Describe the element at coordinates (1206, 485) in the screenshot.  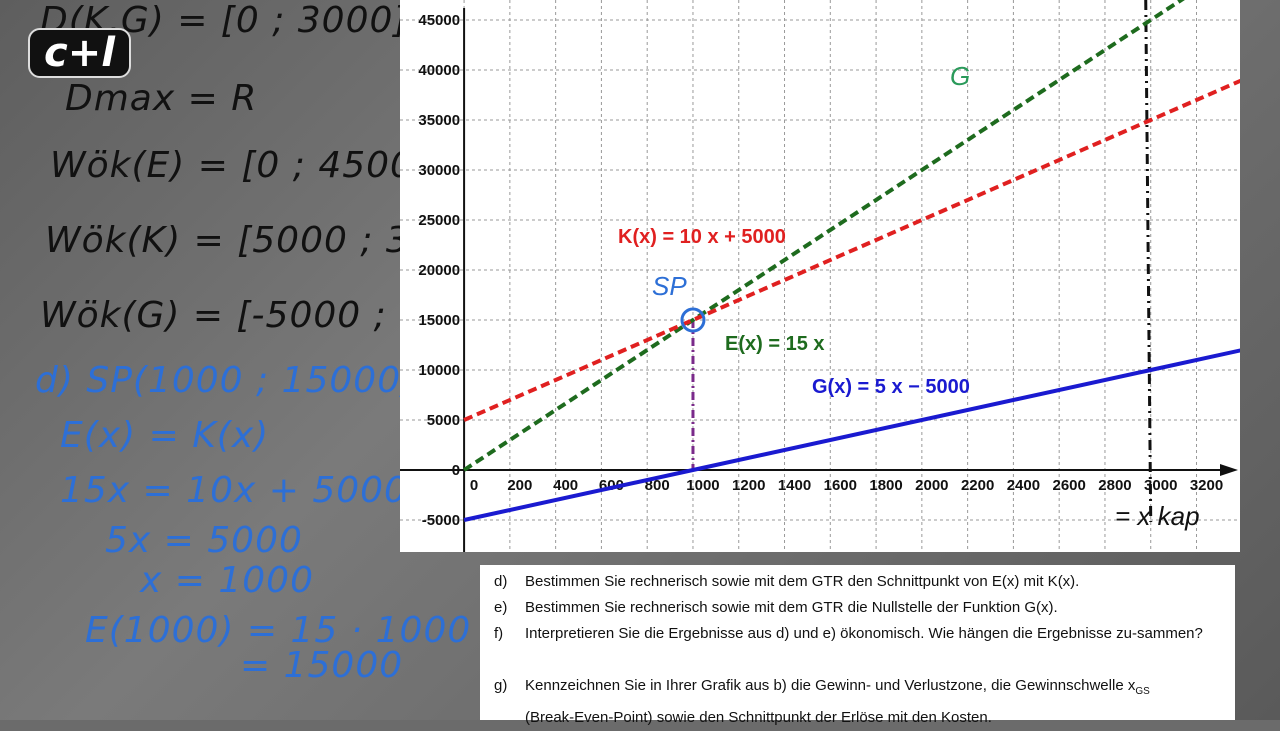
I see `x-tick-label: 3200` at that location.